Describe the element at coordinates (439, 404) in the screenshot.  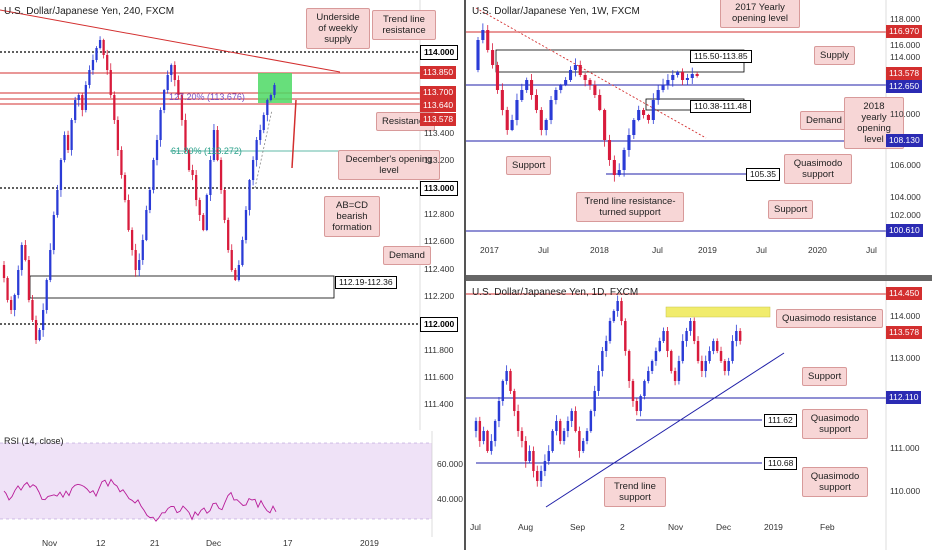
I see `h4-axis-label: 111.400` at that location.